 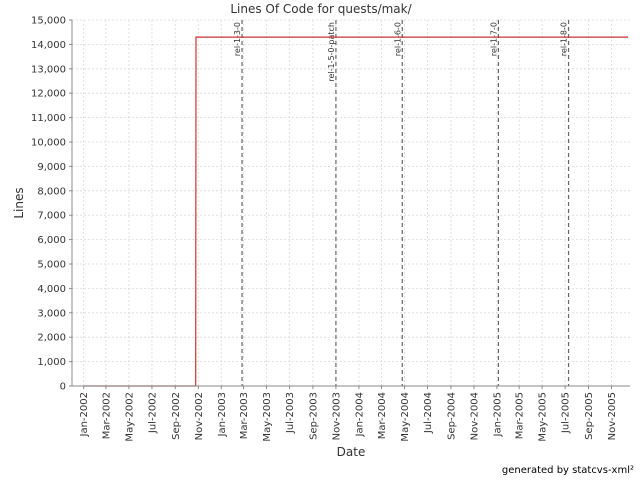 What do you see at coordinates (567, 470) in the screenshot?
I see `generator-credit: generated by statcvs-xml²` at bounding box center [567, 470].